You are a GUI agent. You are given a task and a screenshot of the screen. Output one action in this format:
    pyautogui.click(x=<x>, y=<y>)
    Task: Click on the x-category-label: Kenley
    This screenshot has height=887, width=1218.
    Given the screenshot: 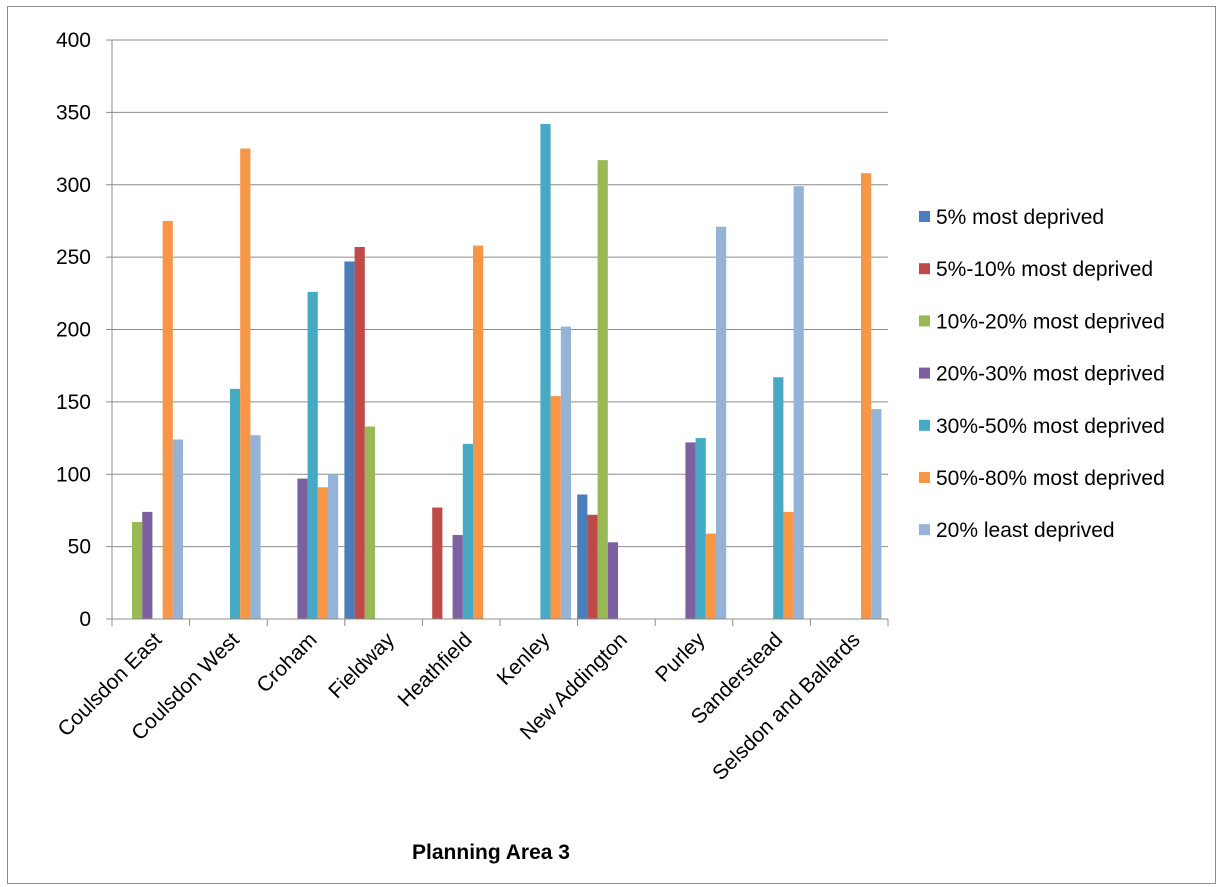 What is the action you would take?
    pyautogui.click(x=524, y=659)
    